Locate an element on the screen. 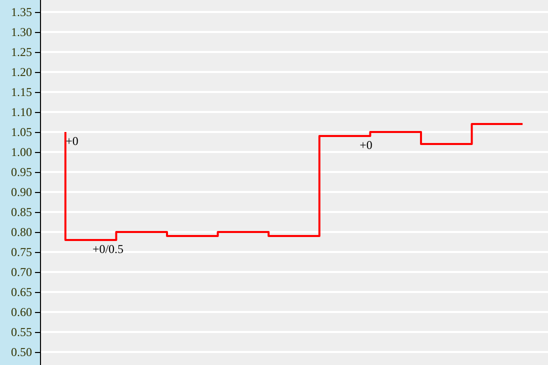 This screenshot has width=548, height=365. y-tick-label: 0.70 is located at coordinates (21, 272).